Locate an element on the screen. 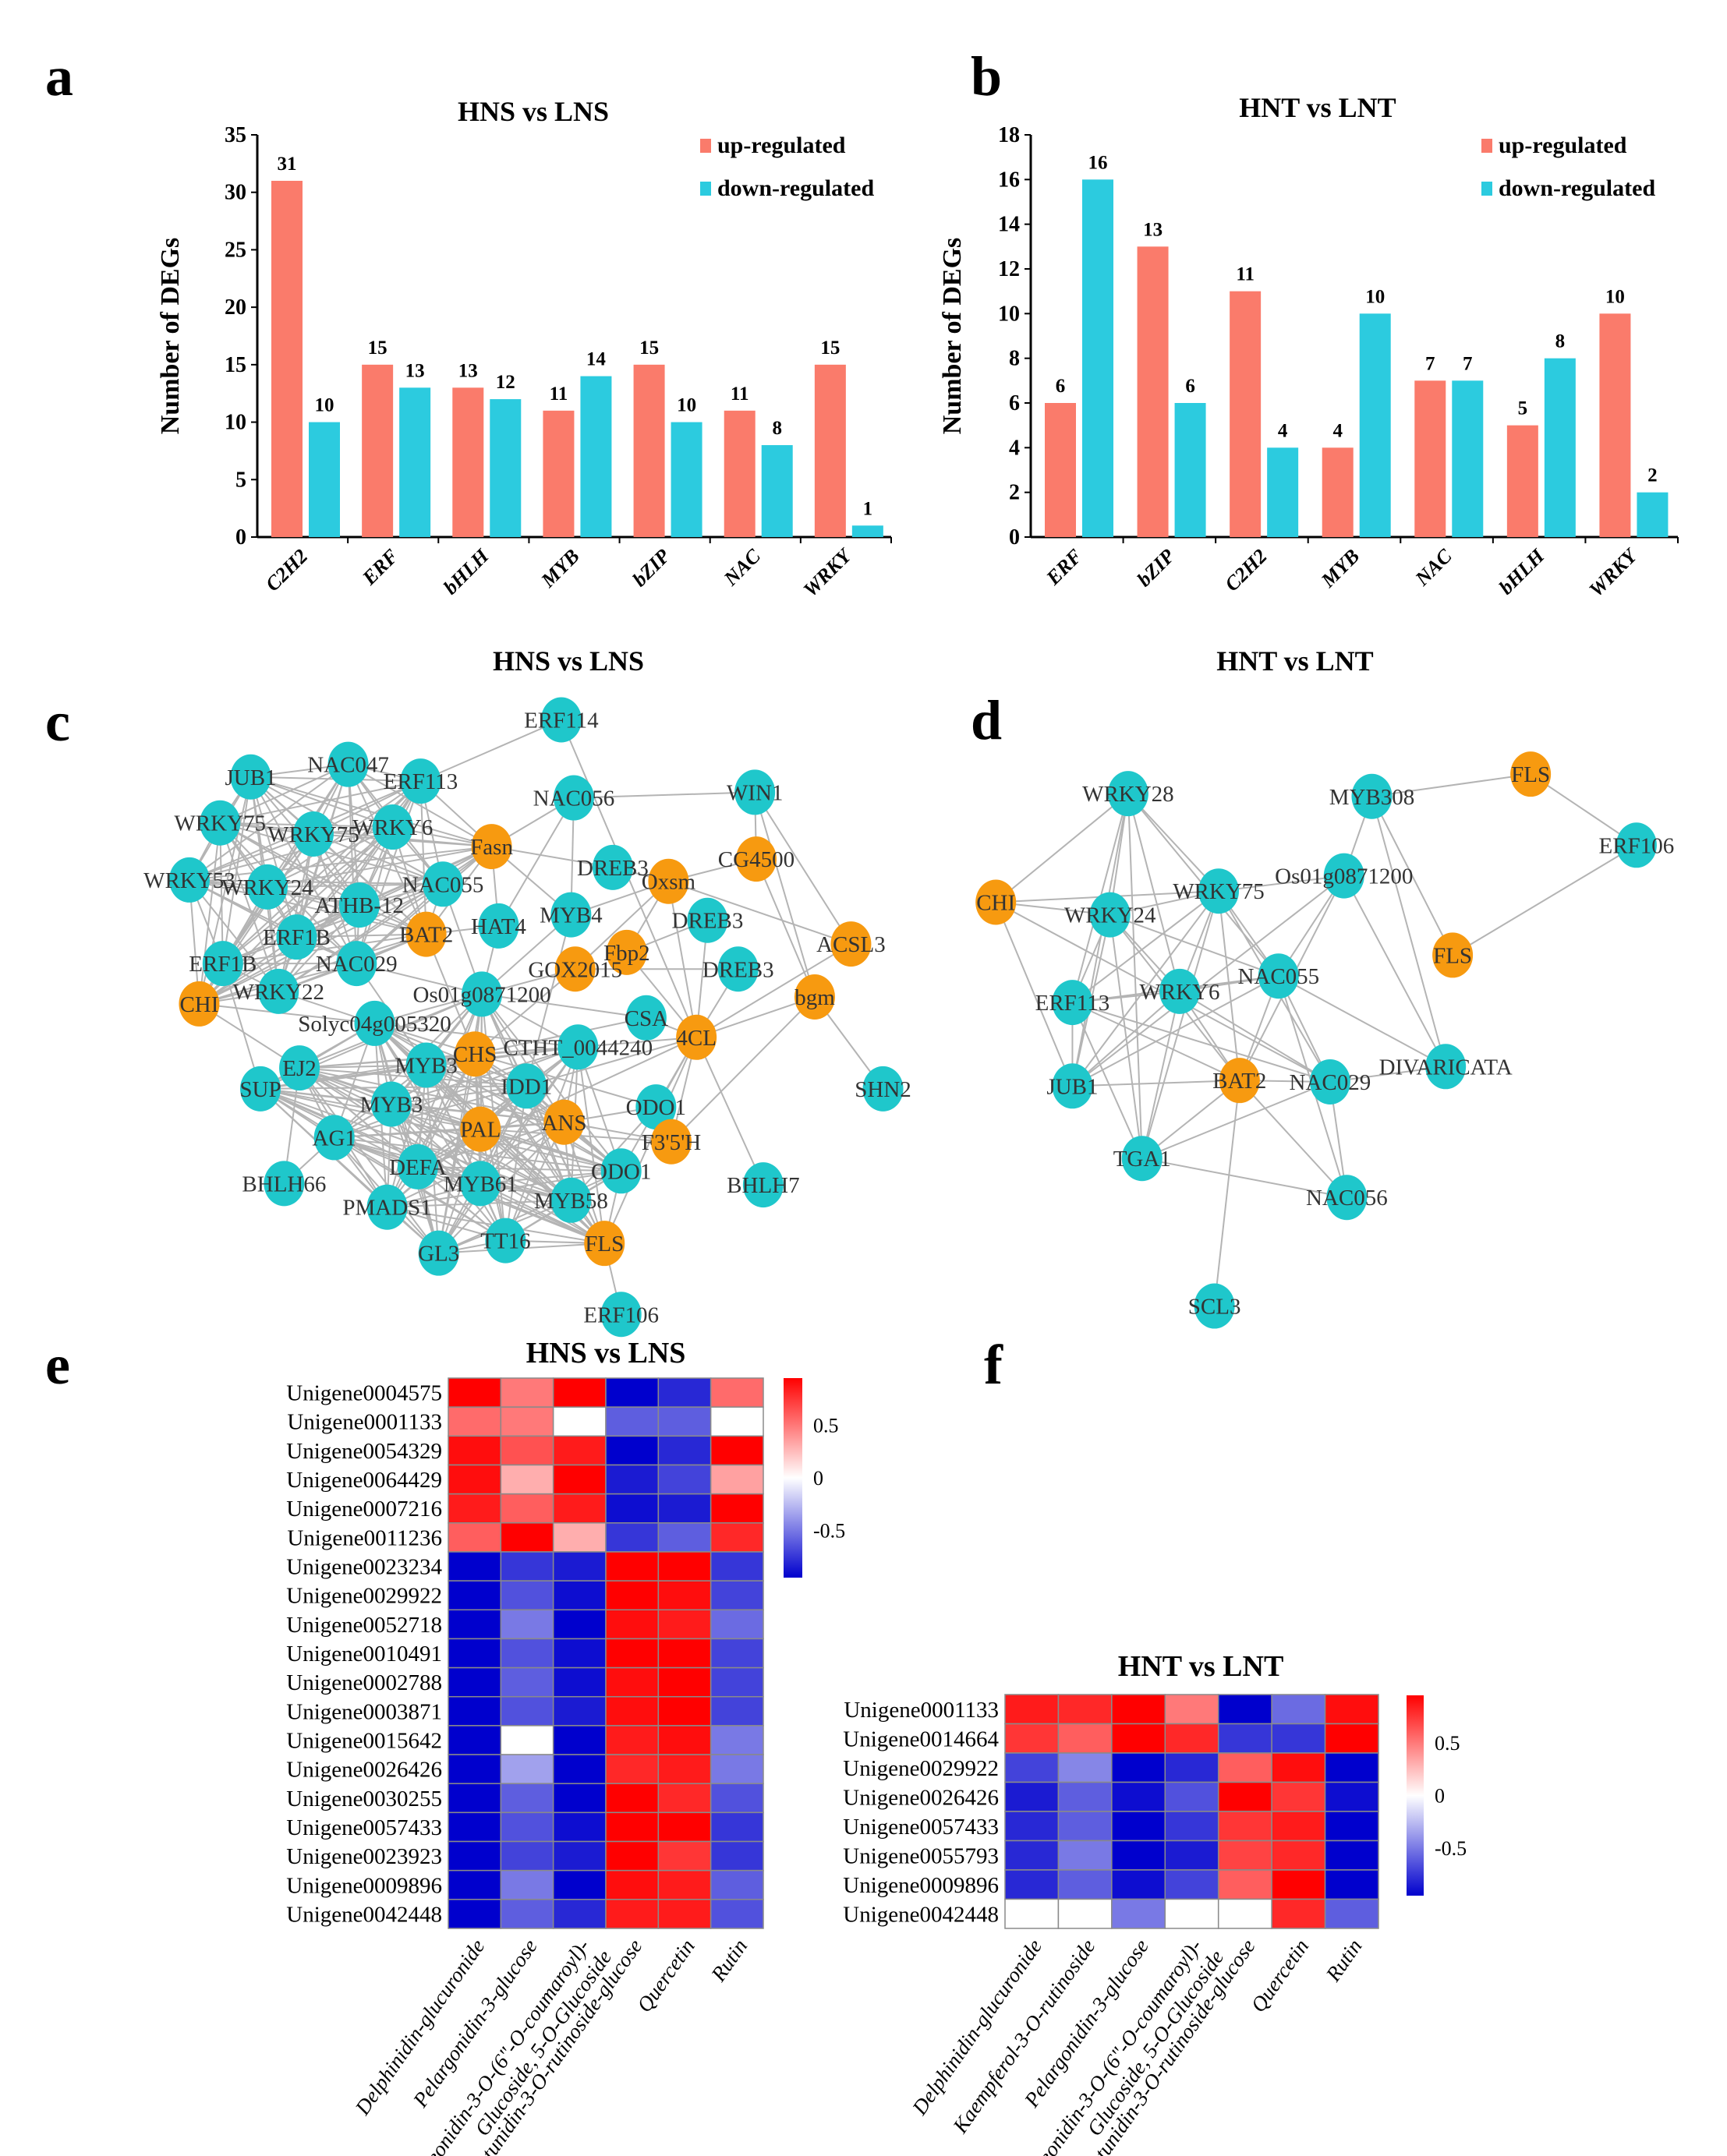 The width and height of the screenshot is (1727, 2156). bar-value-label: 8 is located at coordinates (777, 429).